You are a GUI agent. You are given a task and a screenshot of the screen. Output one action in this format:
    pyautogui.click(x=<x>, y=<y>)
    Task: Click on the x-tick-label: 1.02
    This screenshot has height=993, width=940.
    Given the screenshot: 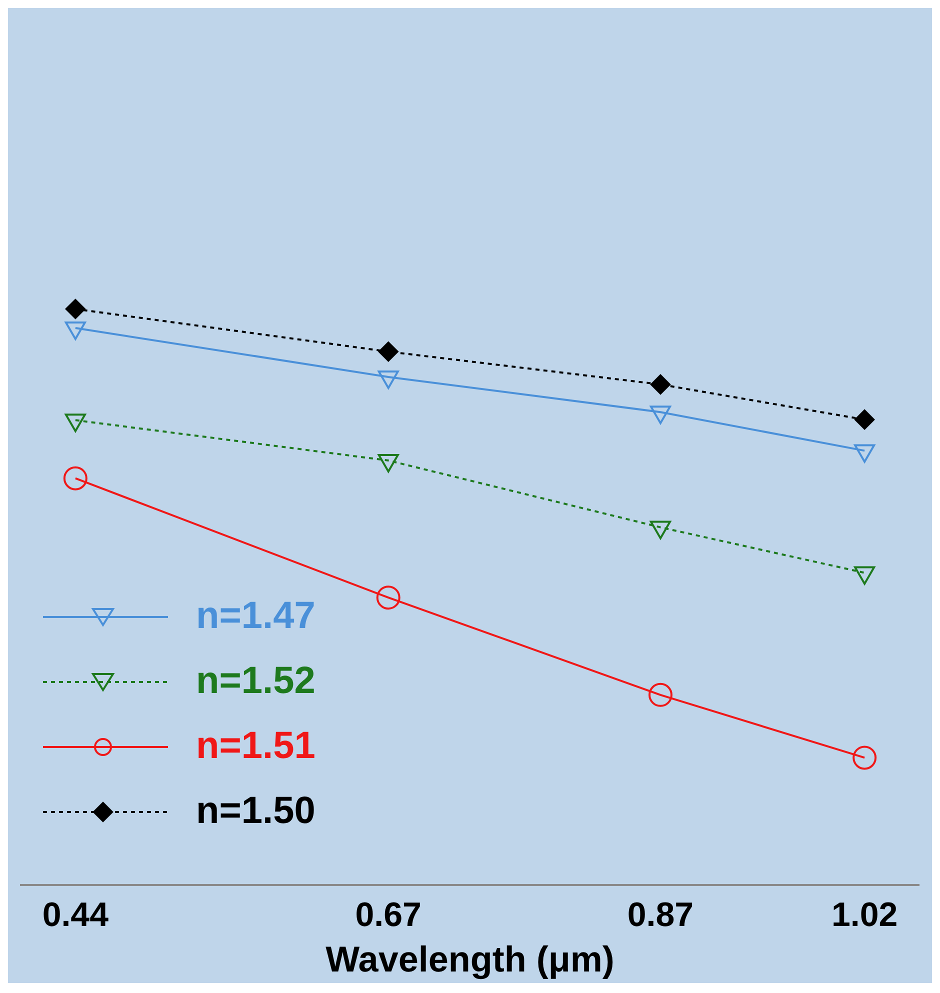 What is the action you would take?
    pyautogui.click(x=864, y=915)
    